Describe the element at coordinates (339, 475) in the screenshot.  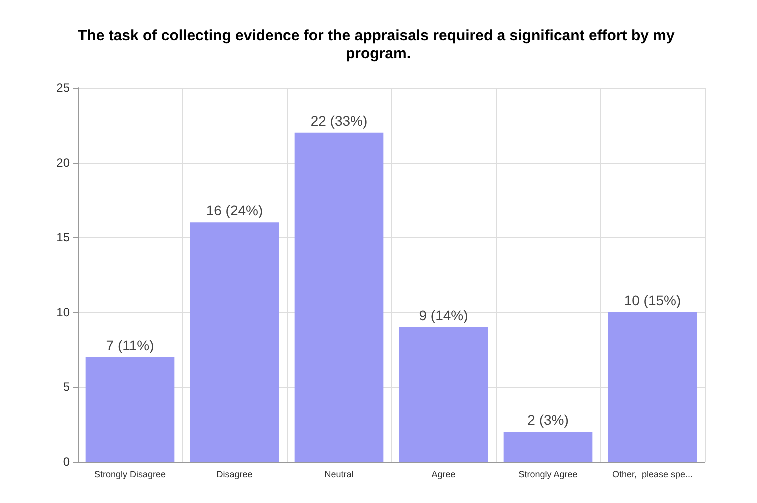
I see `x-tick-label: Neutral` at that location.